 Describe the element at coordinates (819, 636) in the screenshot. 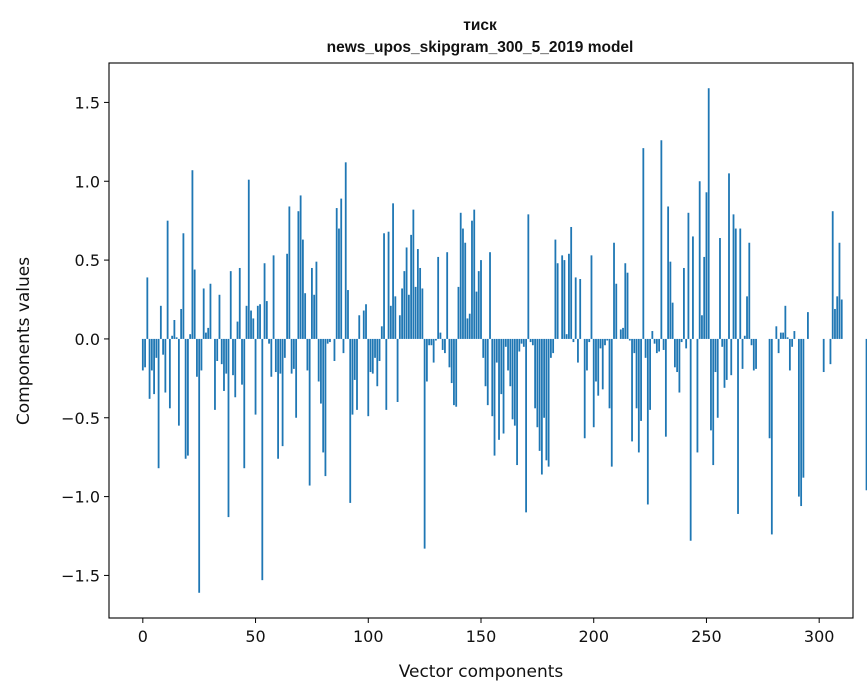

I see `x-tick-label: 300` at that location.